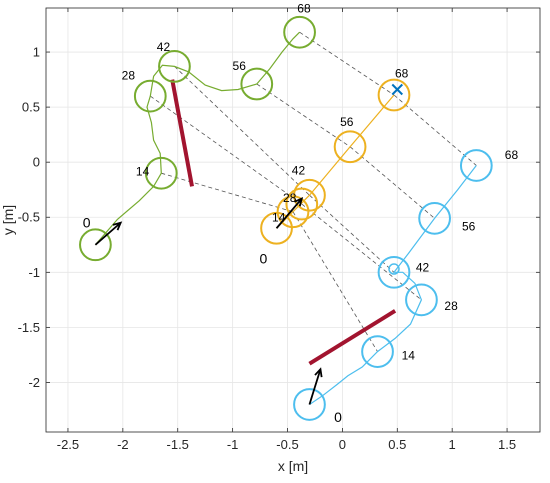 The width and height of the screenshot is (550, 483). What do you see at coordinates (36, 162) in the screenshot?
I see `y-tick-label: 0` at bounding box center [36, 162].